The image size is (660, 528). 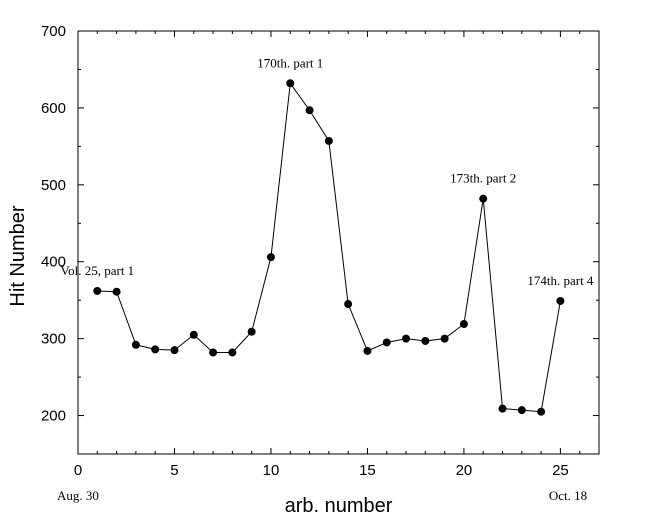 What do you see at coordinates (464, 470) in the screenshot?
I see `x-tick-label: 20` at bounding box center [464, 470].